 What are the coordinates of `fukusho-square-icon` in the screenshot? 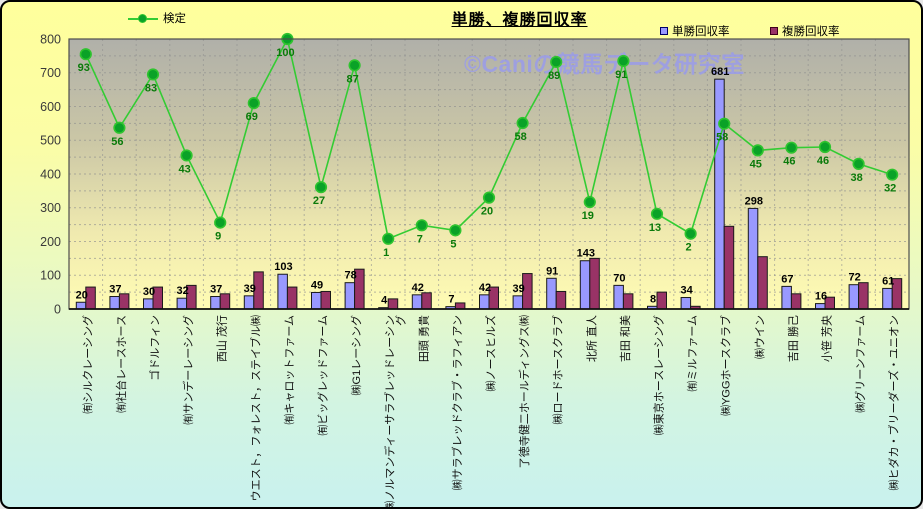 It's located at (774, 31).